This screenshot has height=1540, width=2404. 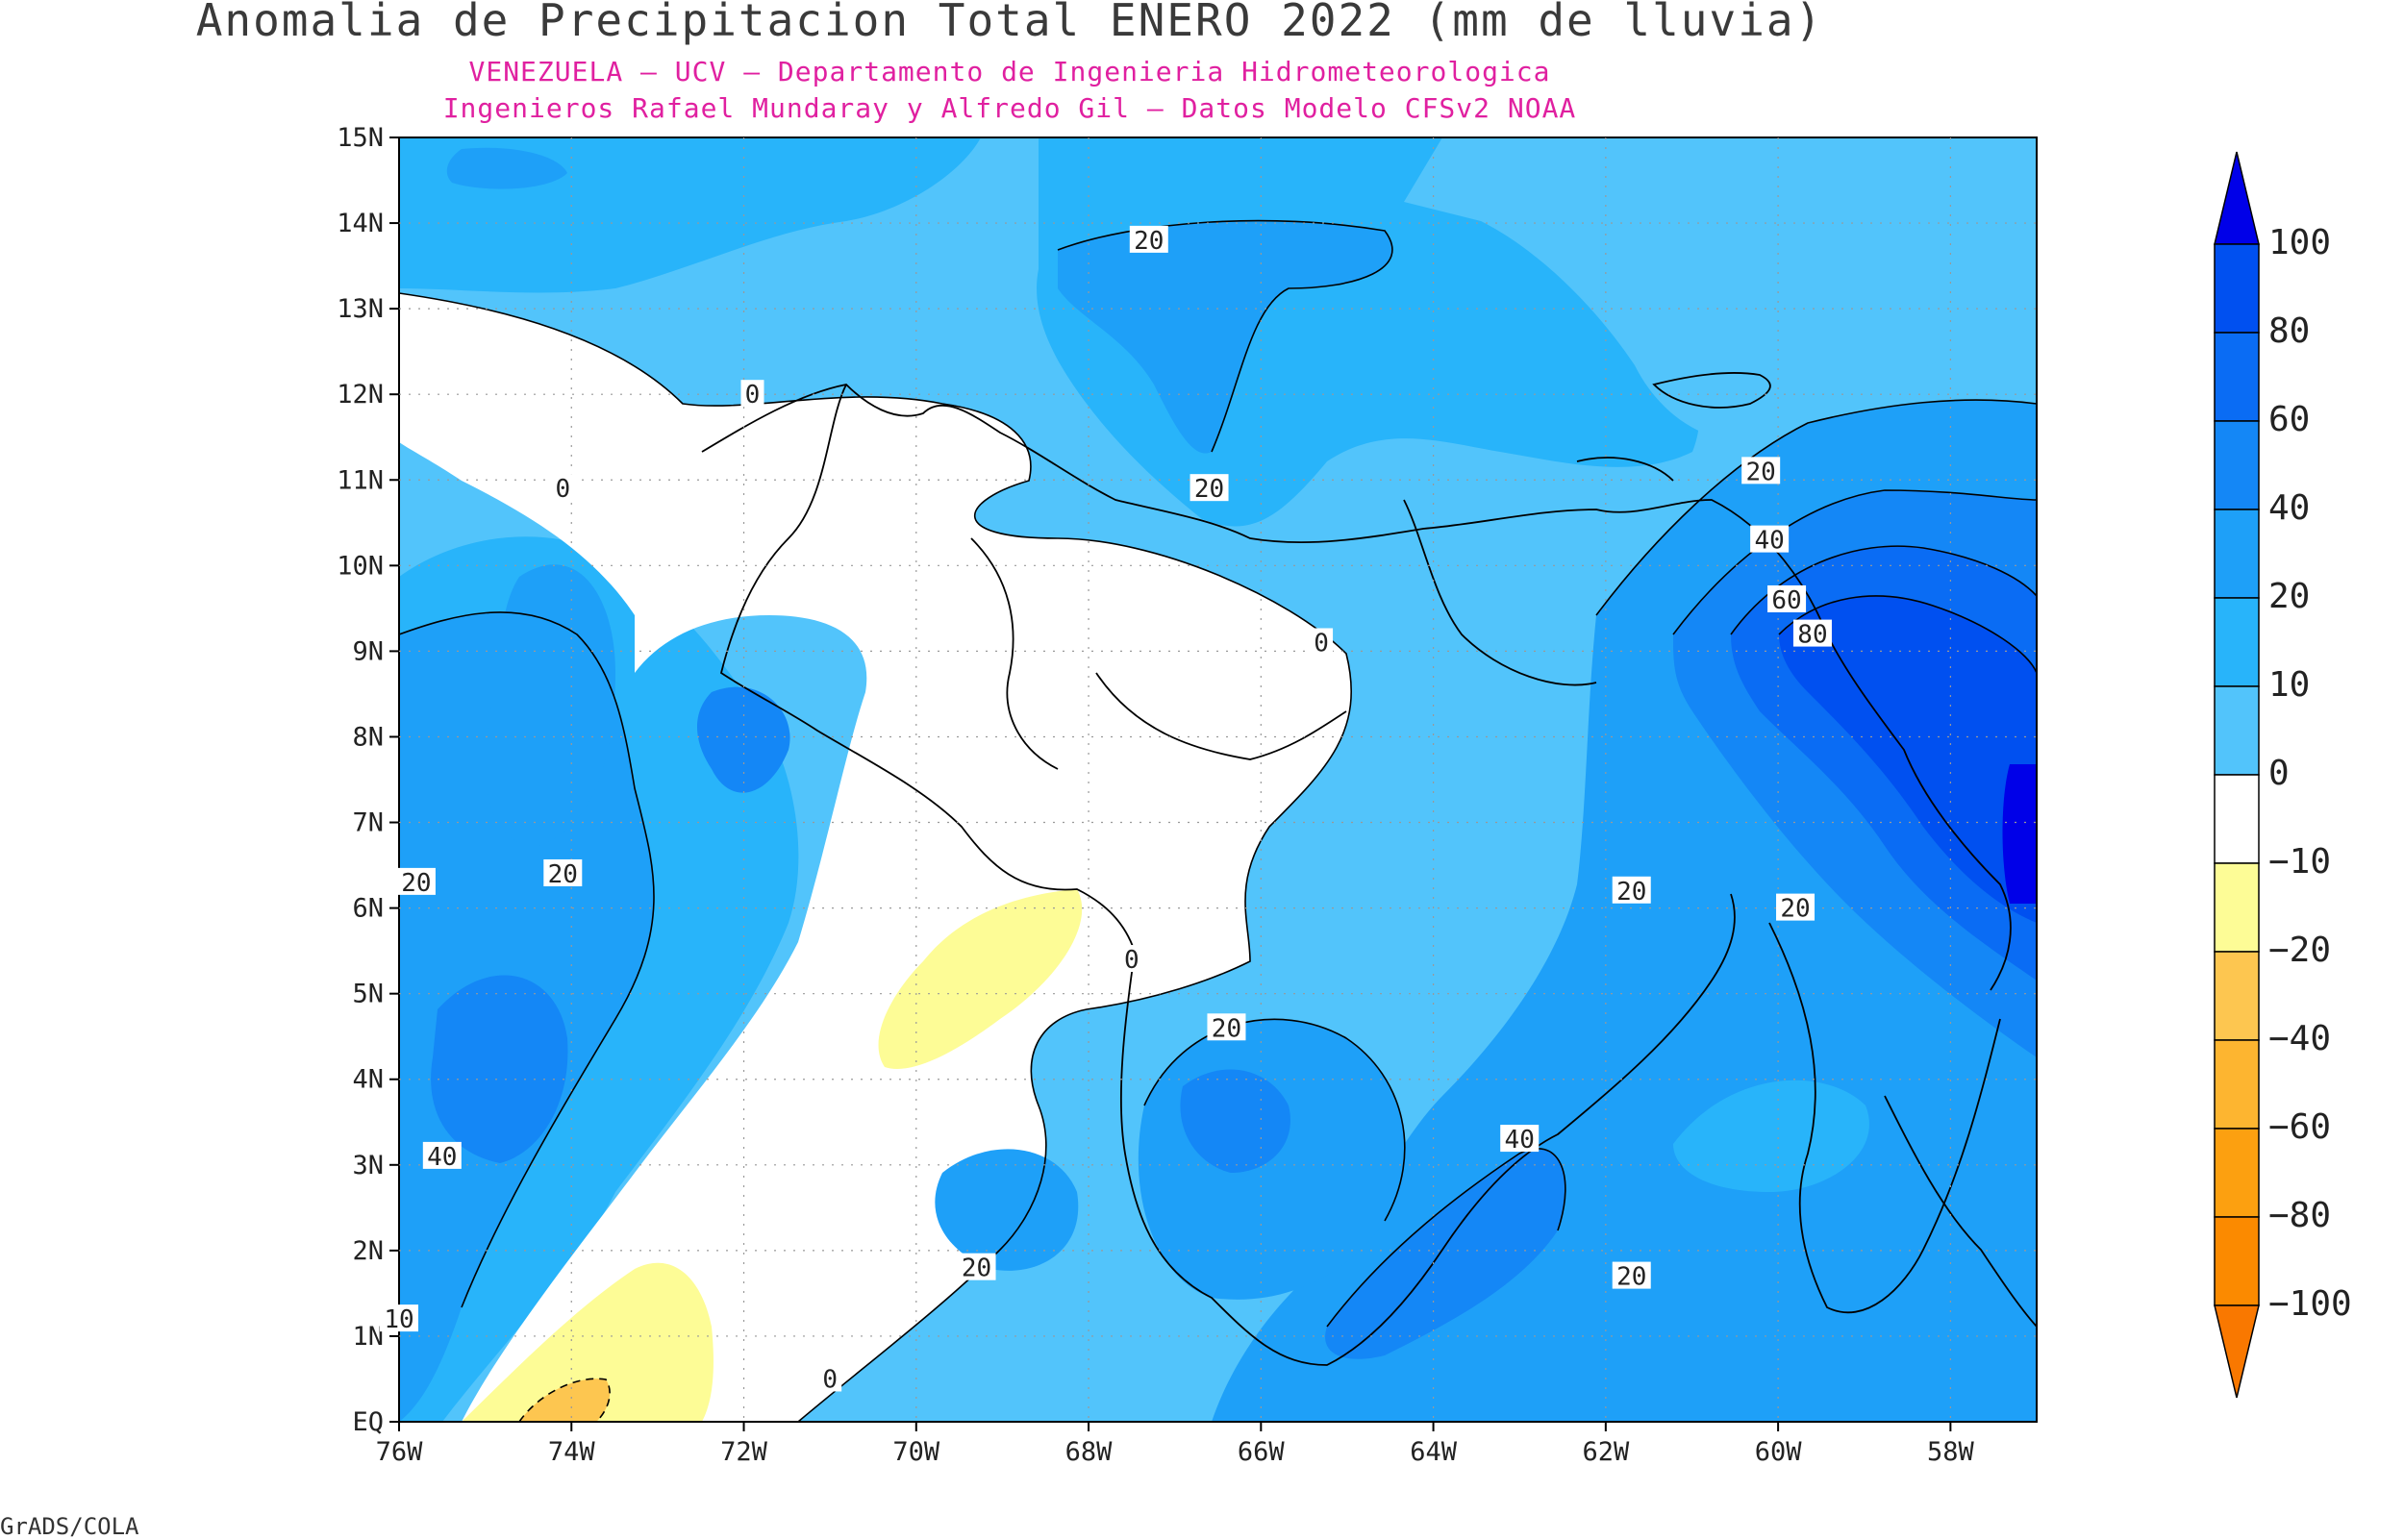 I want to click on lon-tick-label: 68W, so click(x=1089, y=1452).